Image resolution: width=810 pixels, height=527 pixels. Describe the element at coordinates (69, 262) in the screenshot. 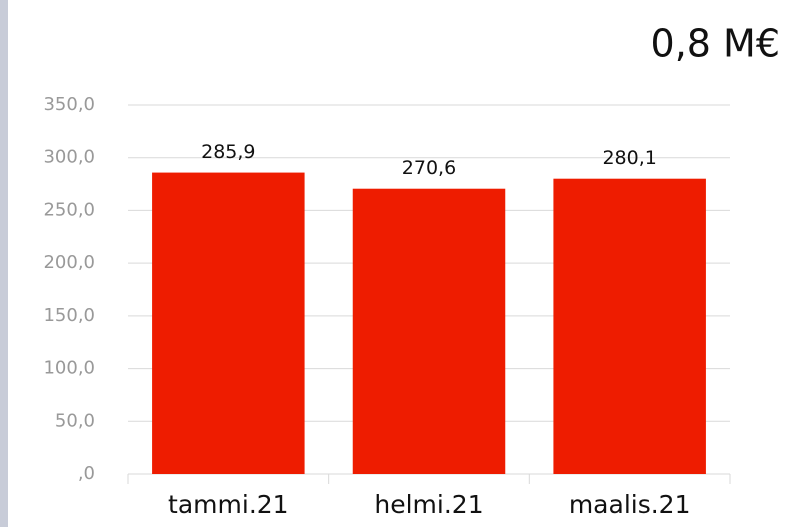

I see `y-tick-label: 200,0` at that location.